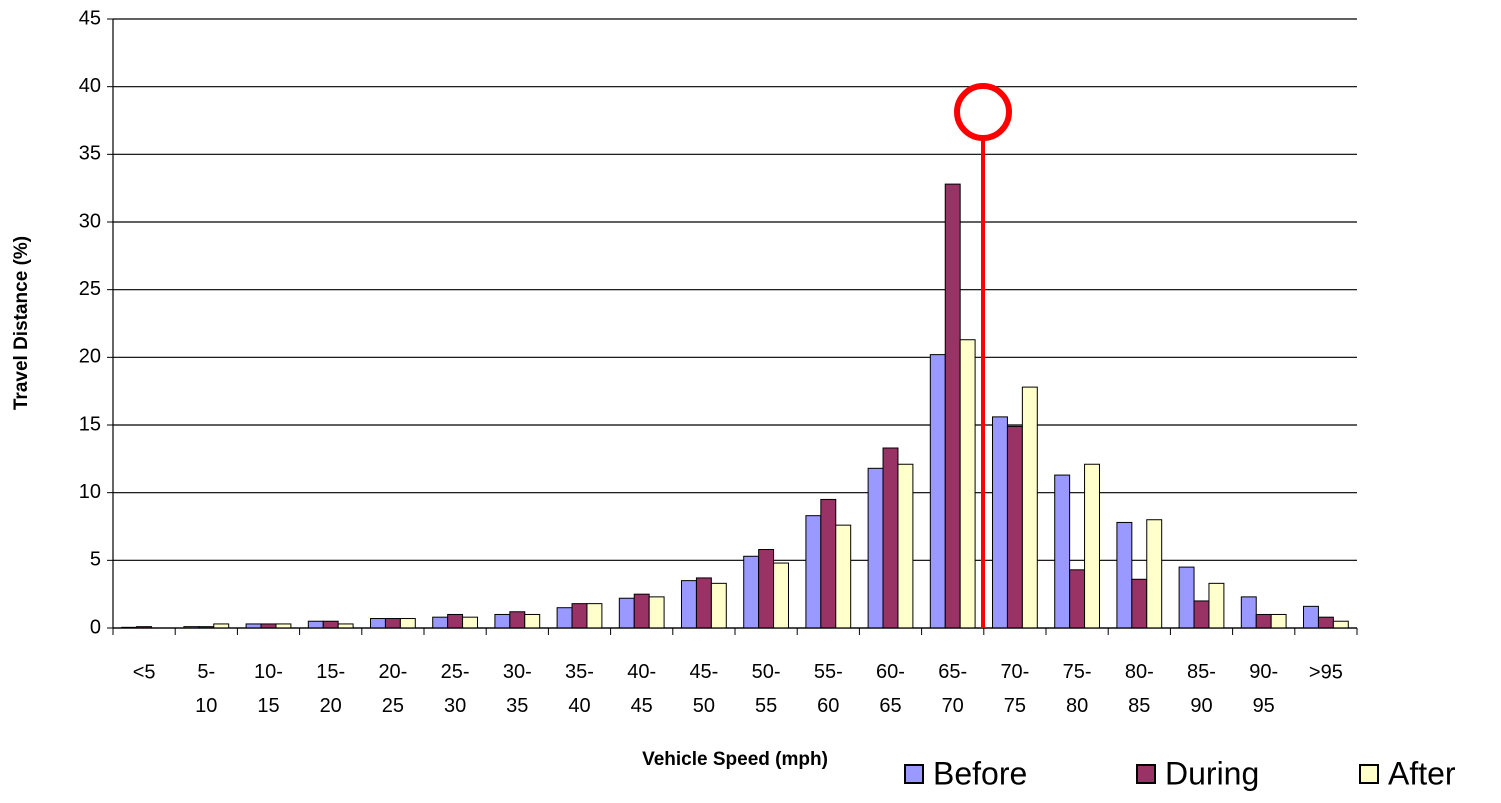 This screenshot has width=1501, height=803. I want to click on legend-text: Before, so click(980, 773).